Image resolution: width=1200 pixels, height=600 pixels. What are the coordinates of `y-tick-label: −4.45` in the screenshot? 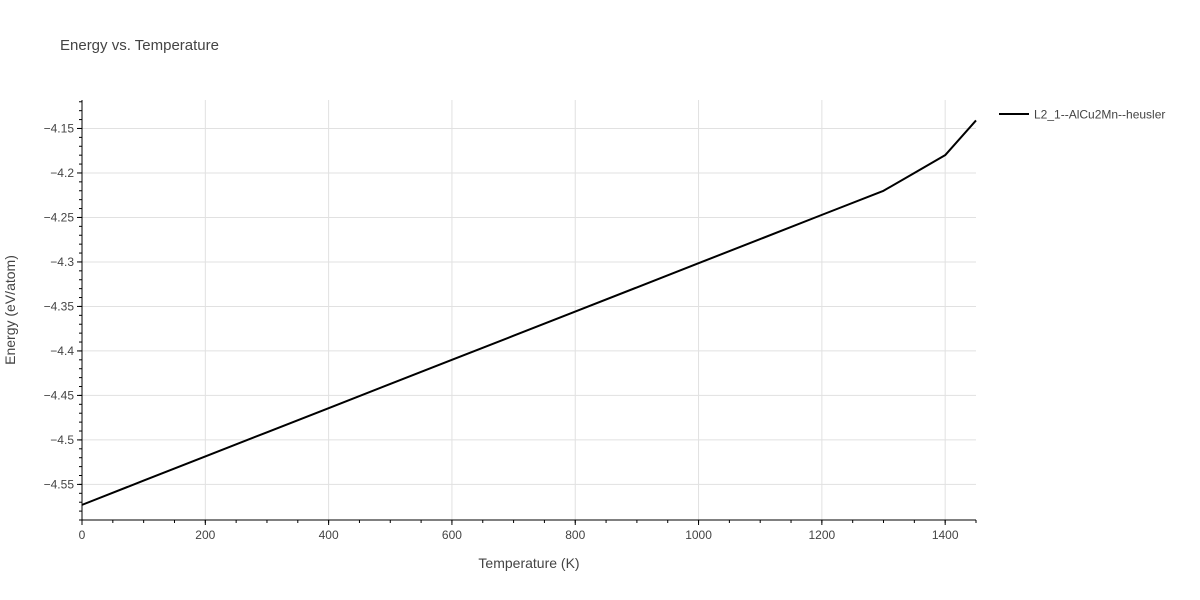 It's located at (59, 395).